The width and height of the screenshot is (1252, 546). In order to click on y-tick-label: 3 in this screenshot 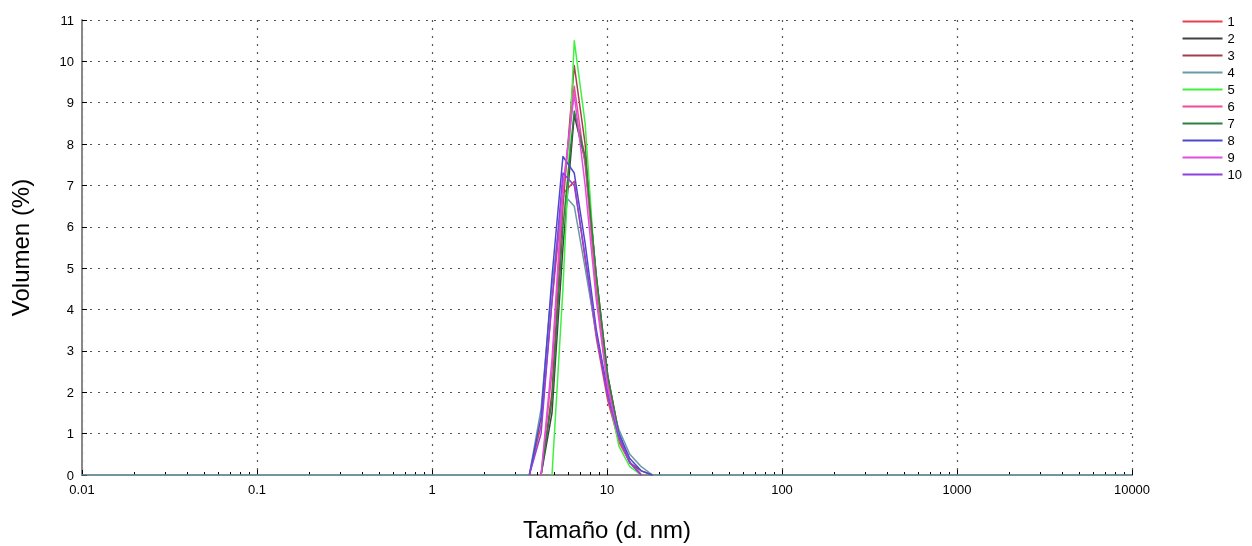, I will do `click(70, 351)`.